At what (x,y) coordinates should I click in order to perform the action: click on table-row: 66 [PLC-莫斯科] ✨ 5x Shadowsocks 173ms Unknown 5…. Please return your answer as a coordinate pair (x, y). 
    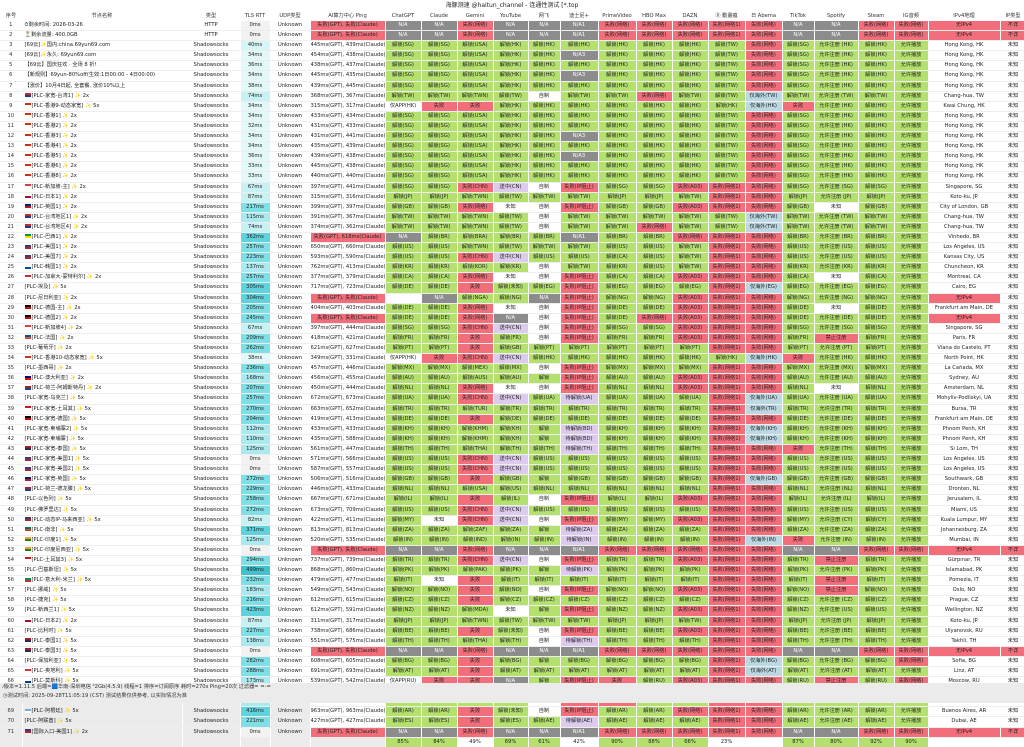
    Looking at the image, I should click on (512, 682).